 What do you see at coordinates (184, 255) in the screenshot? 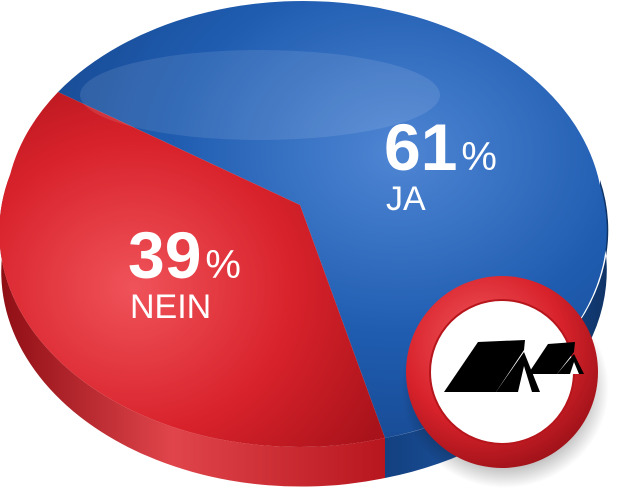
I see `nein-percentage: 39%` at bounding box center [184, 255].